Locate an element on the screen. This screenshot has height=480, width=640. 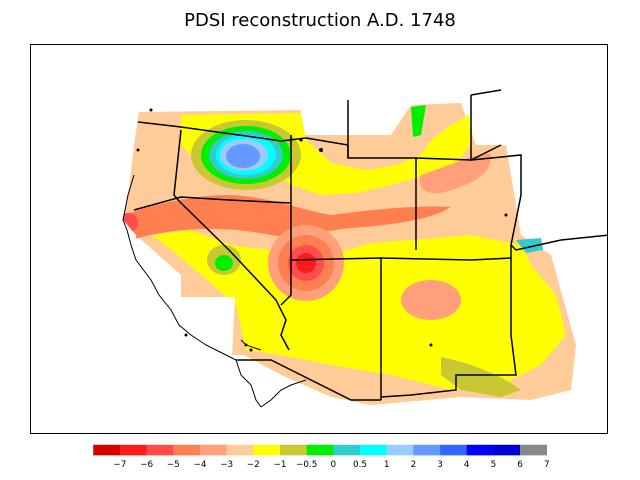
hotspot-core is located at coordinates (306, 263).